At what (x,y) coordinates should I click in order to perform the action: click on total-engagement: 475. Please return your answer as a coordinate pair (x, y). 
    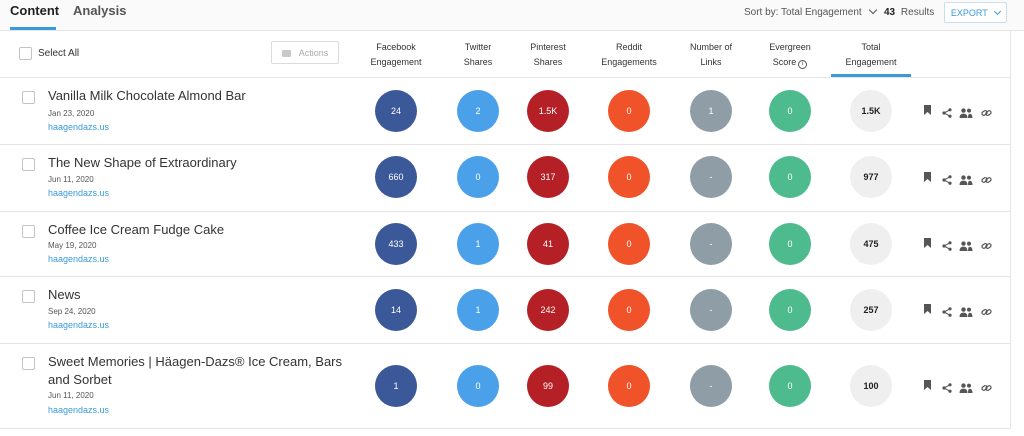
    Looking at the image, I should click on (871, 244).